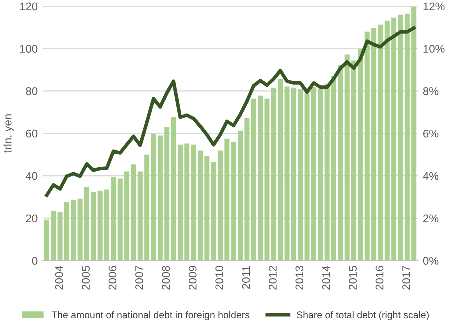 The width and height of the screenshot is (452, 322). I want to click on x-tick-label: 2010, so click(220, 278).